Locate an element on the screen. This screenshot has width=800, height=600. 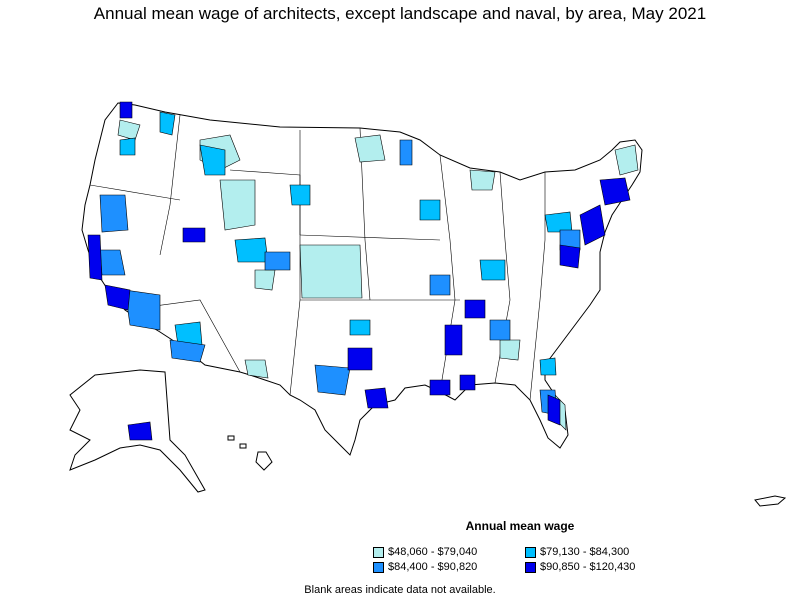
legend-item-mid-low: $79,130 - $84,300 is located at coordinates (577, 552).